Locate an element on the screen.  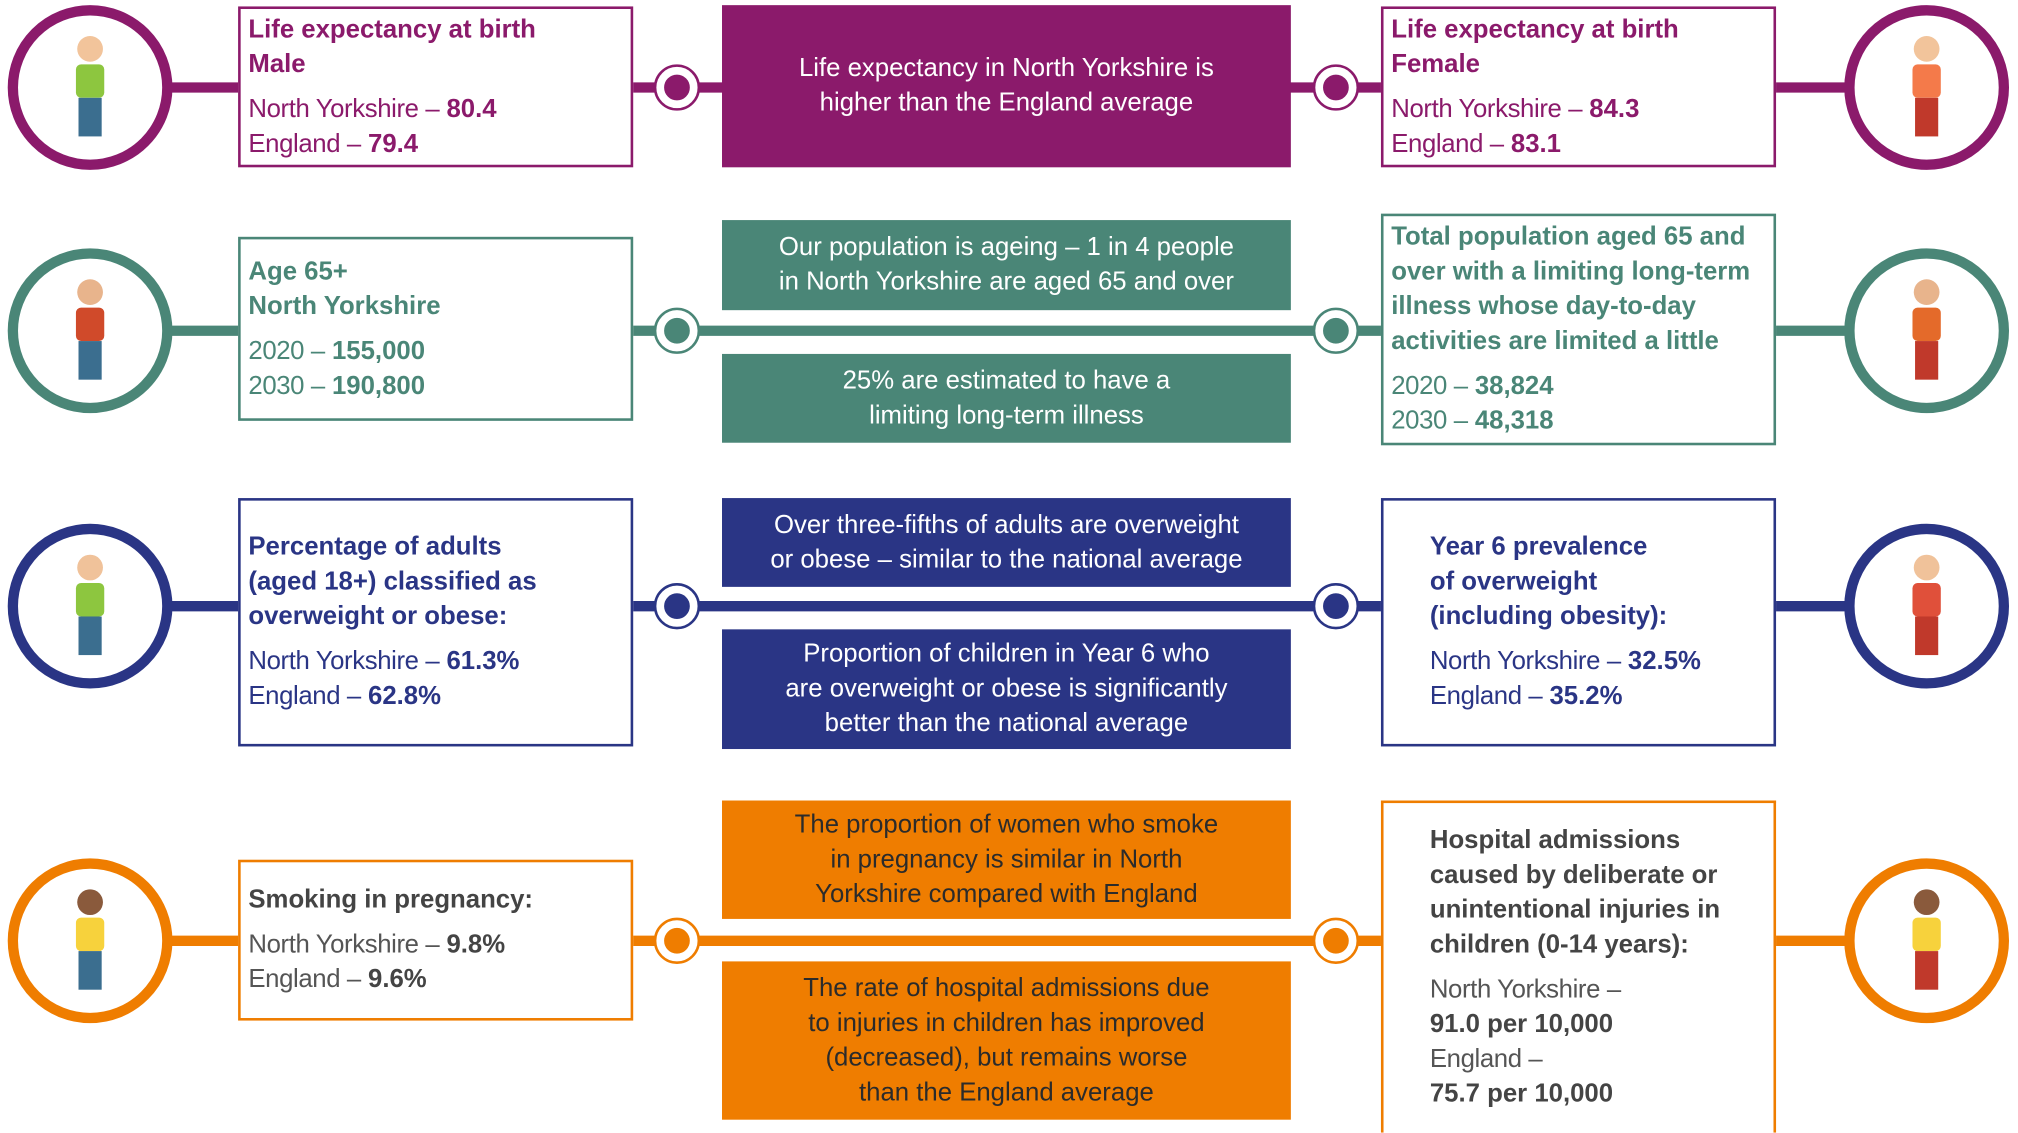
stat-value: 35.2% is located at coordinates (1586, 696).